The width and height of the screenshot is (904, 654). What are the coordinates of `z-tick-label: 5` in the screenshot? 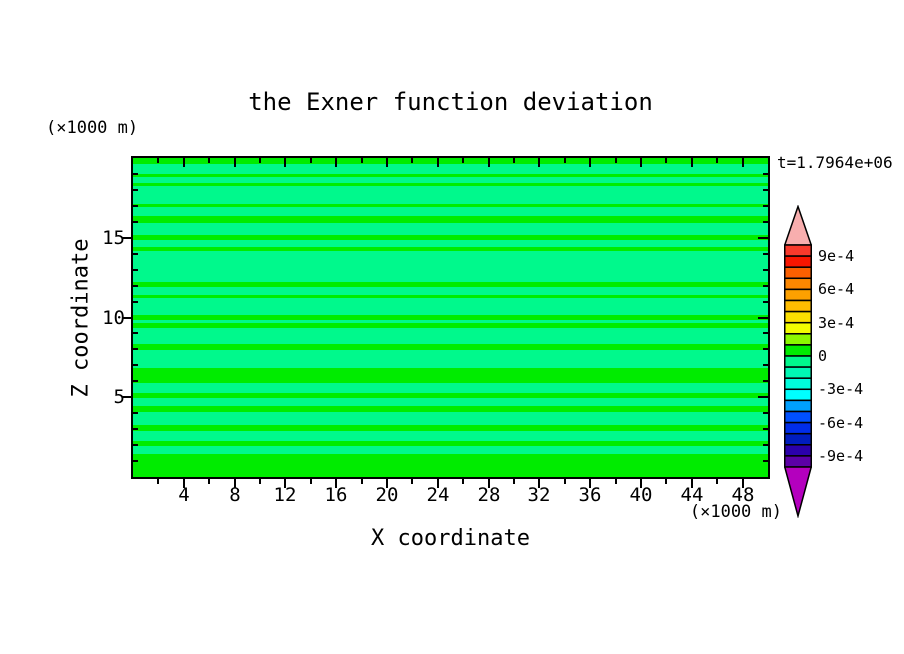 It's located at (119, 397).